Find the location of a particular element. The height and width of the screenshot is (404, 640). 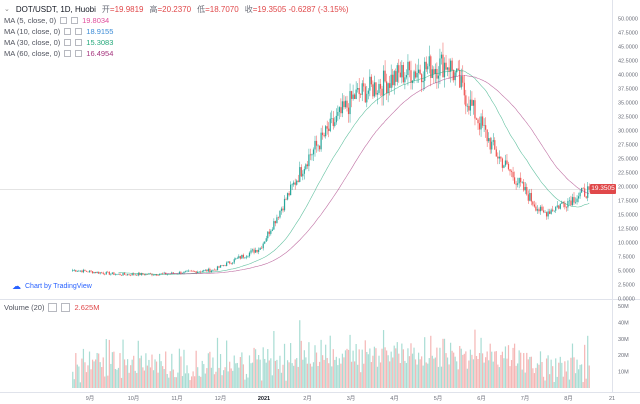

y-tick-label: 40.0000 is located at coordinates (628, 76).